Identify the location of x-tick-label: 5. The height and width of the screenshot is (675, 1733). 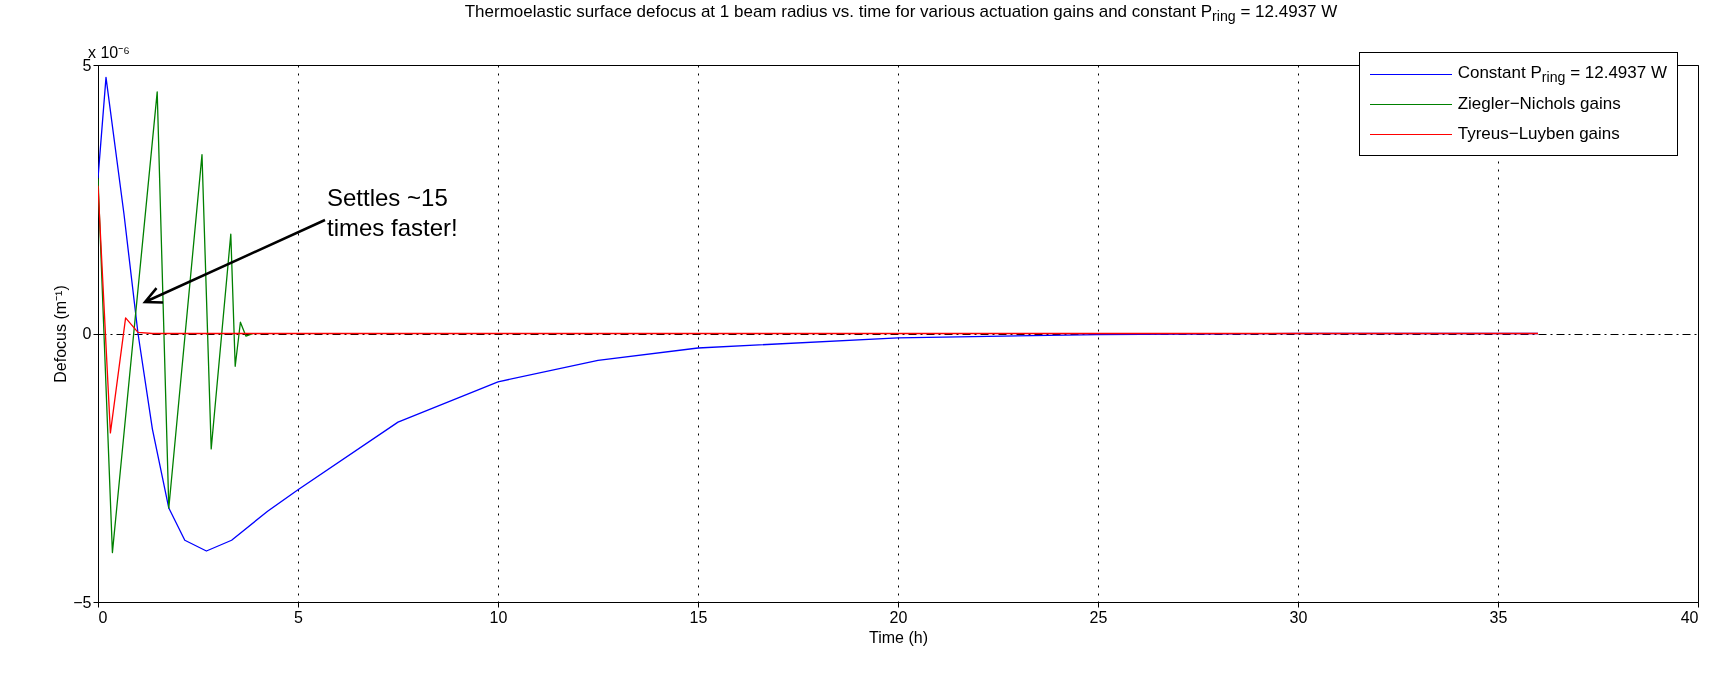
(299, 617).